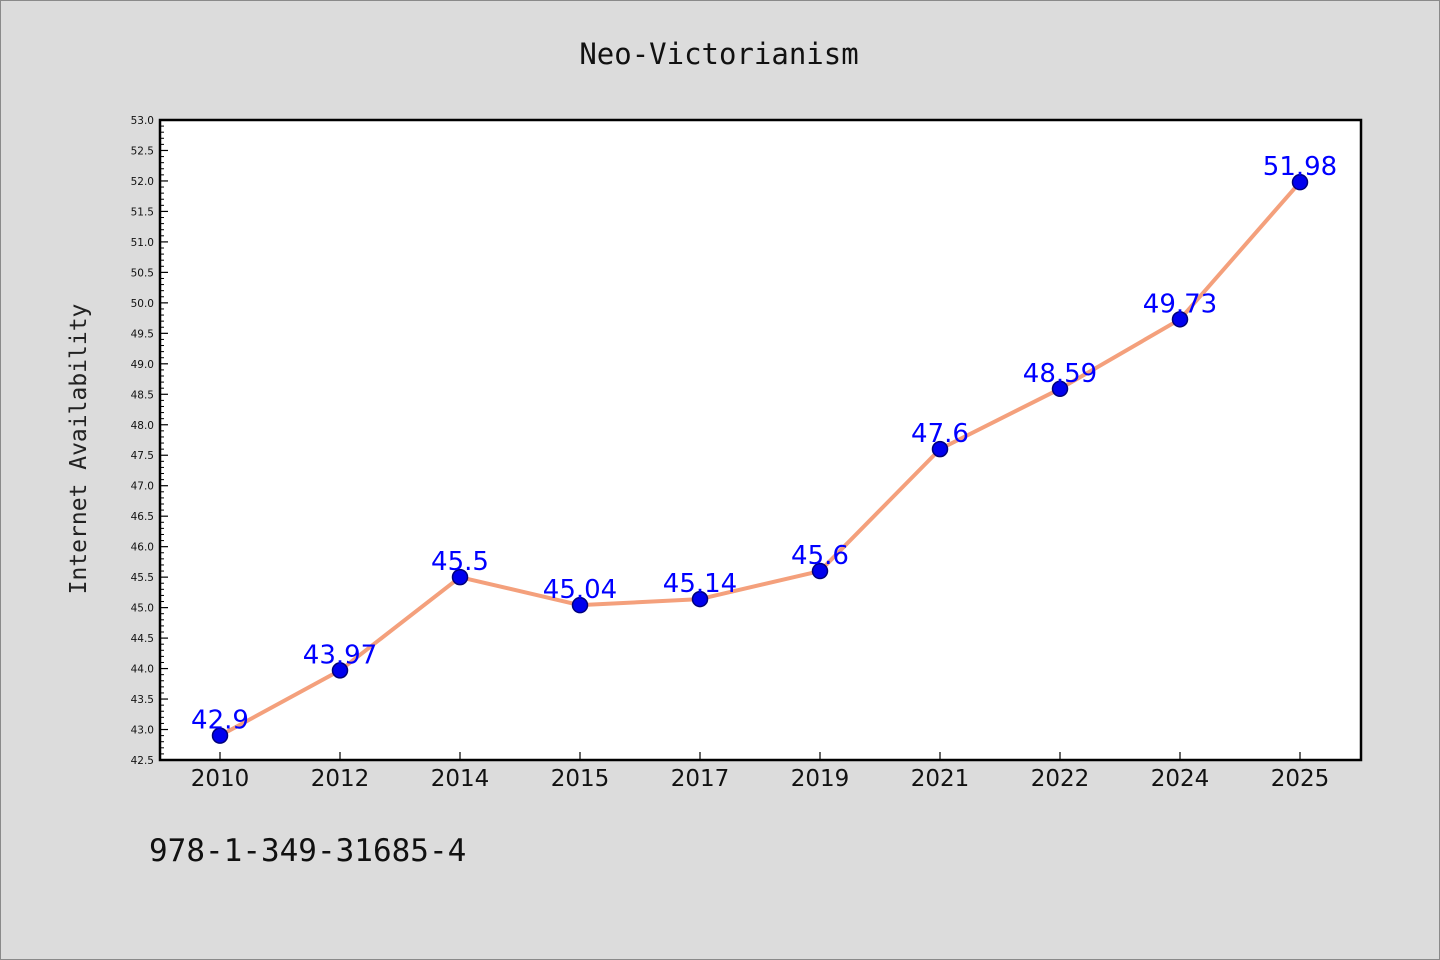 The image size is (1440, 960). Describe the element at coordinates (1180, 304) in the screenshot. I see `data-label: 49.73` at that location.